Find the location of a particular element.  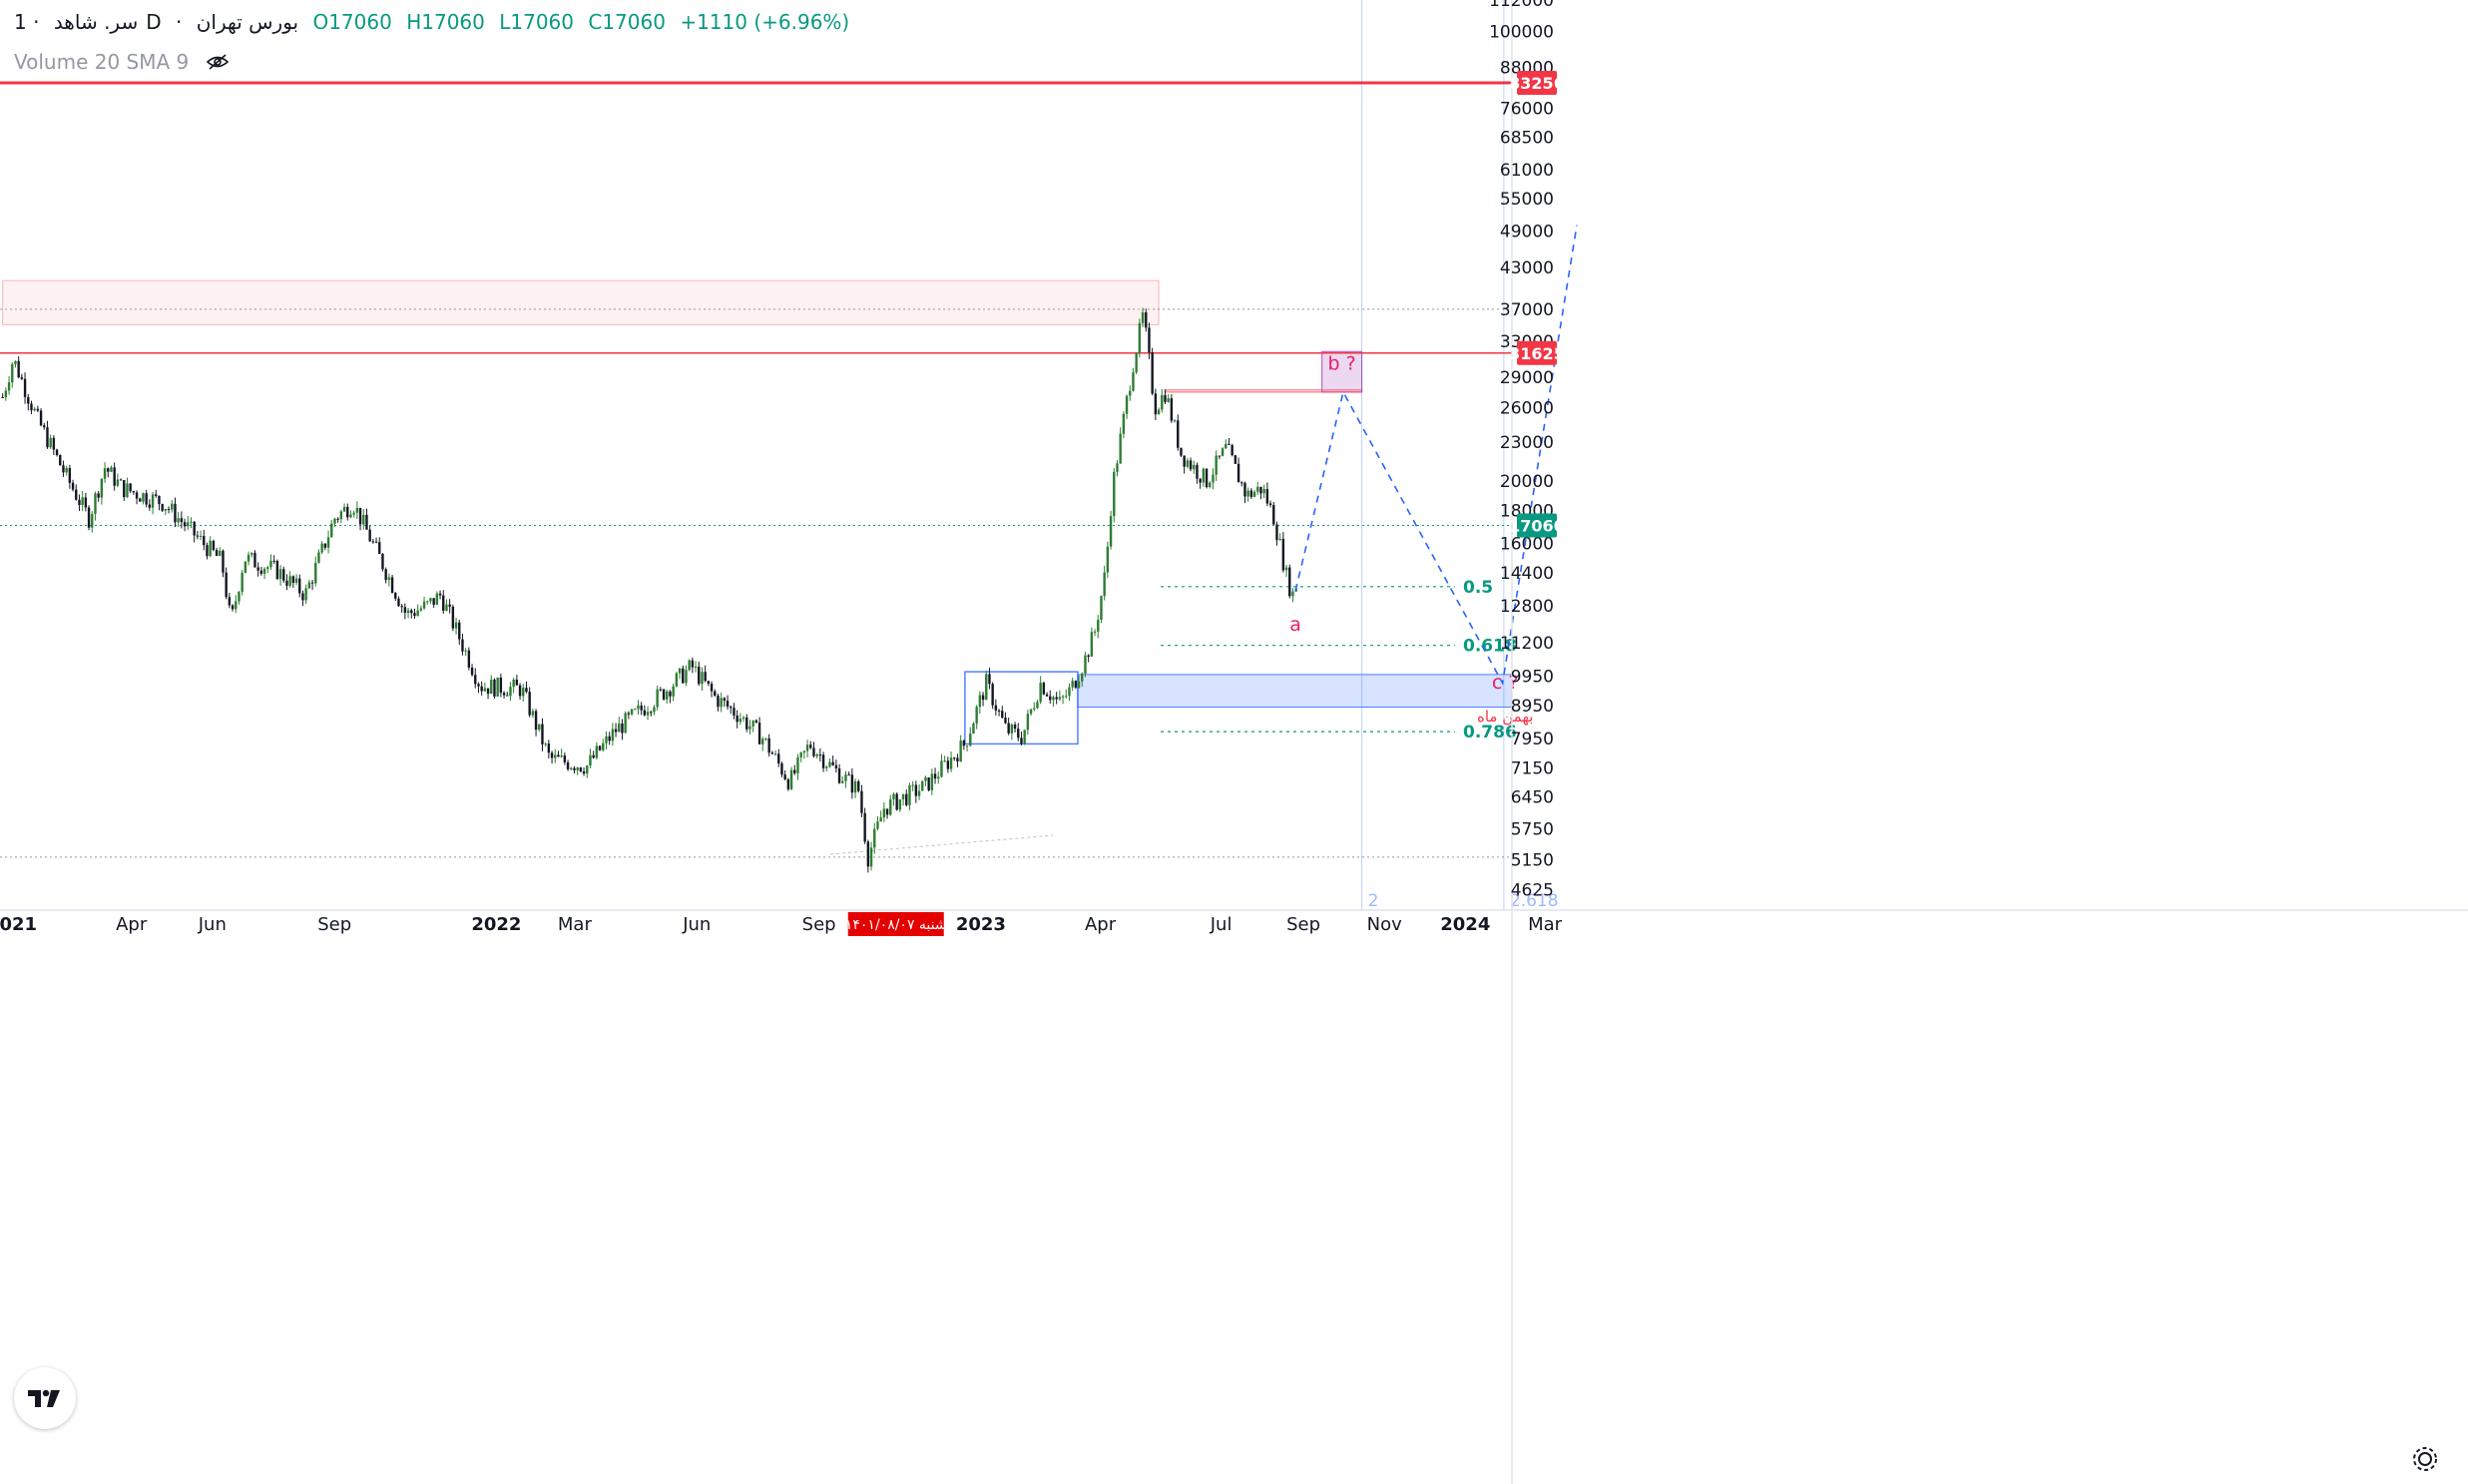

price-tick-label: 43000 is located at coordinates (1527, 268).